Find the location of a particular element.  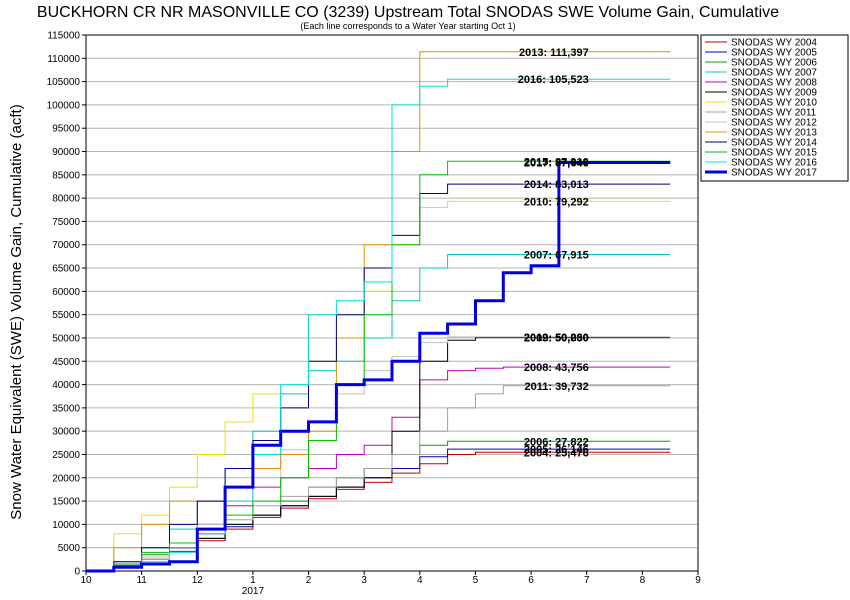

y-tick-label: 85000 is located at coordinates (66, 175).